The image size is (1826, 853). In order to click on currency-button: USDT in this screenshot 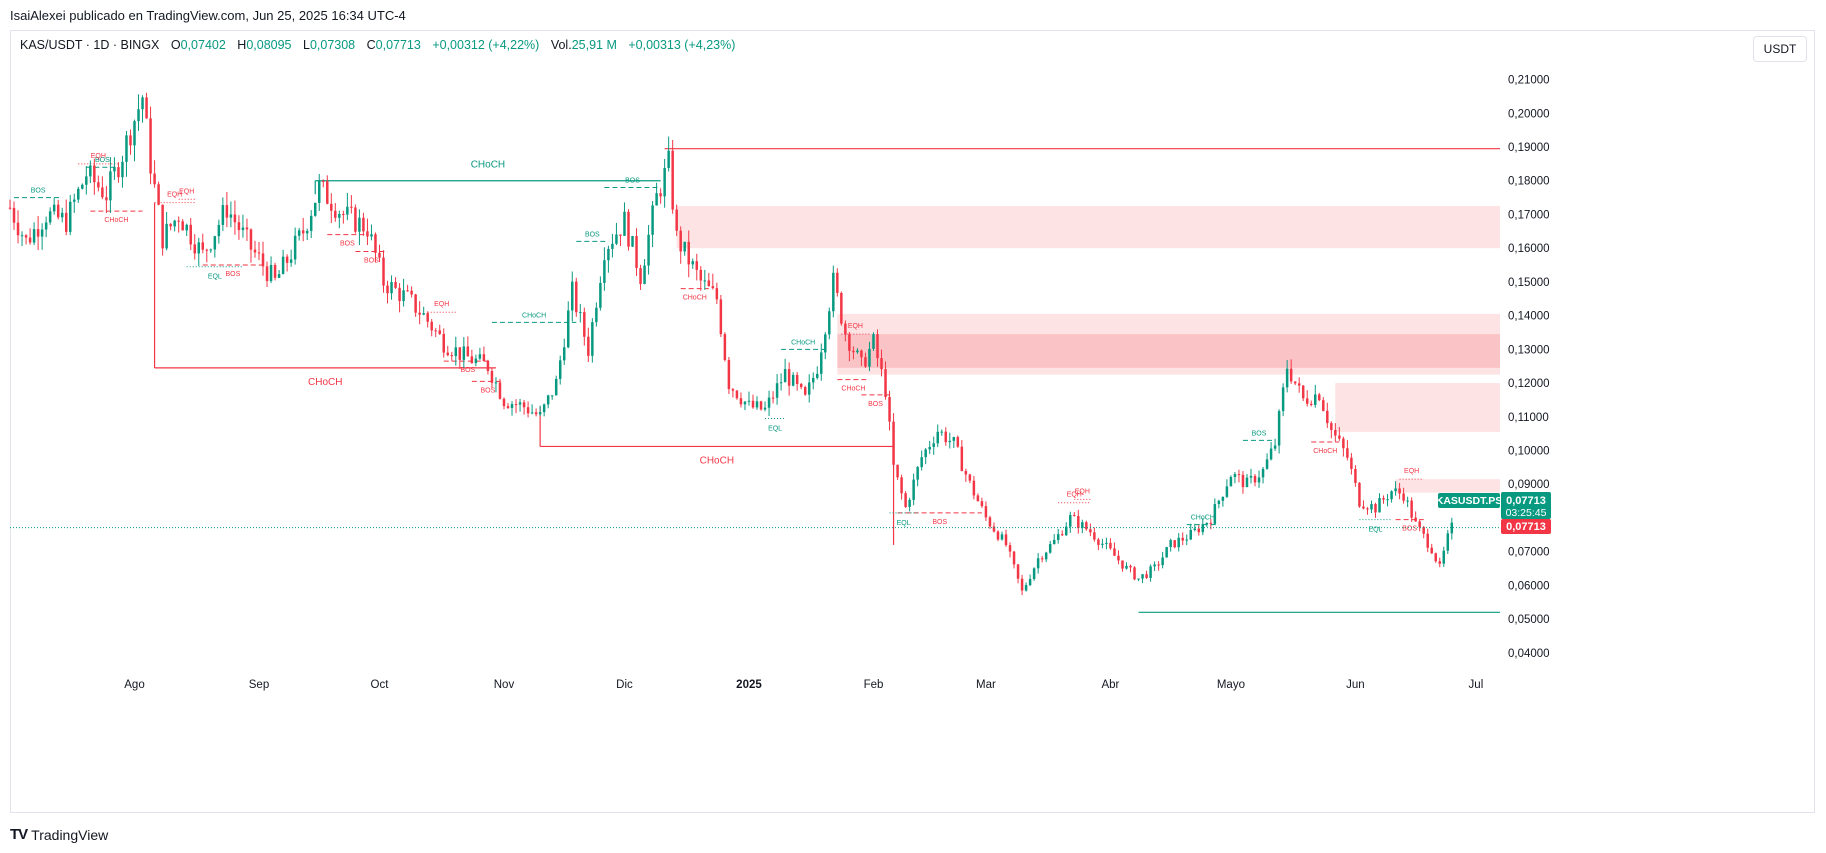, I will do `click(1780, 49)`.